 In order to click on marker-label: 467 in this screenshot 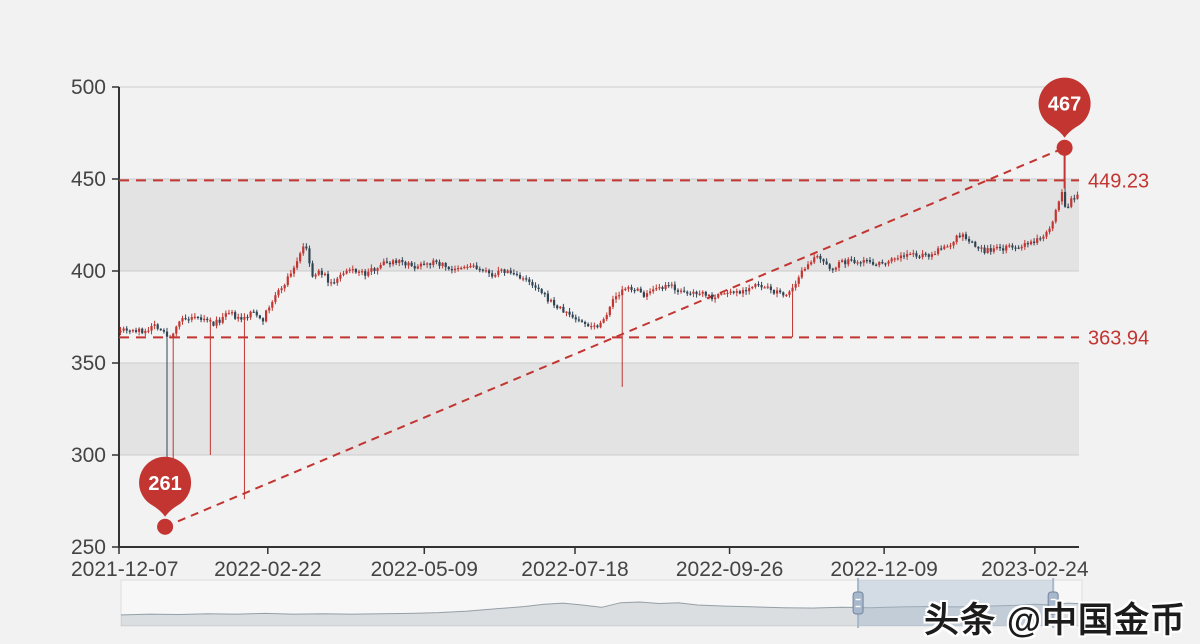, I will do `click(1064, 105)`.